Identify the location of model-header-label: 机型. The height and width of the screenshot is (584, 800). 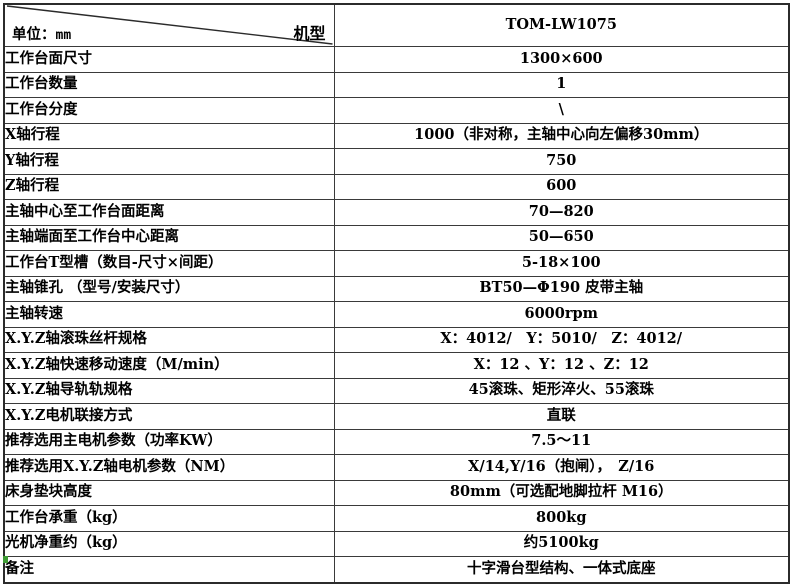
(309, 33).